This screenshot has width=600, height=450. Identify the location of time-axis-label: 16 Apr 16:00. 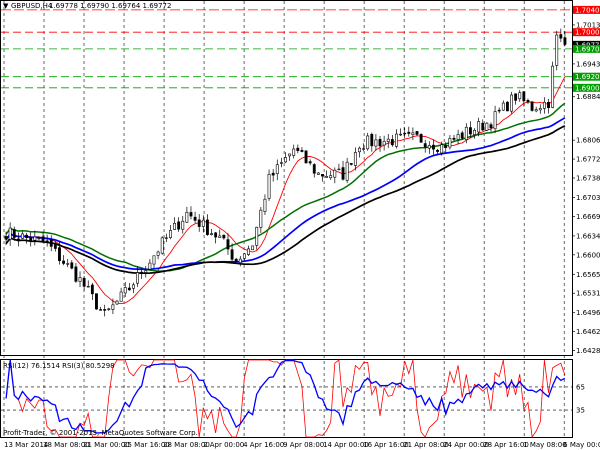
(386, 445).